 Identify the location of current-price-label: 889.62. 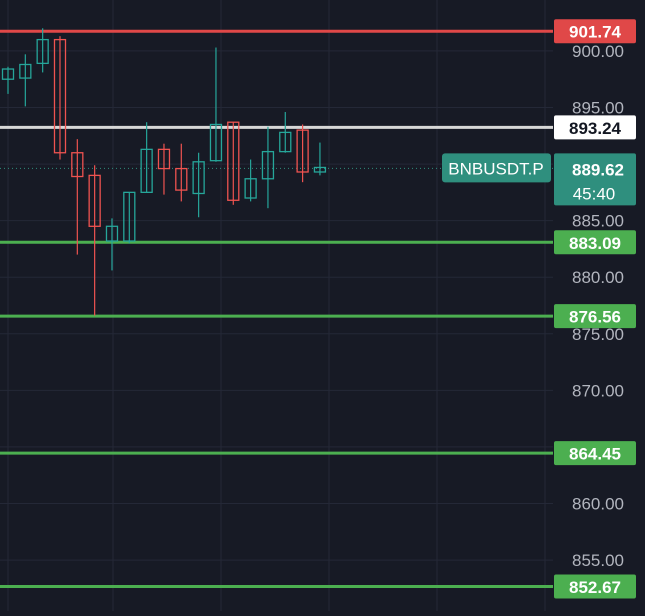
(598, 169).